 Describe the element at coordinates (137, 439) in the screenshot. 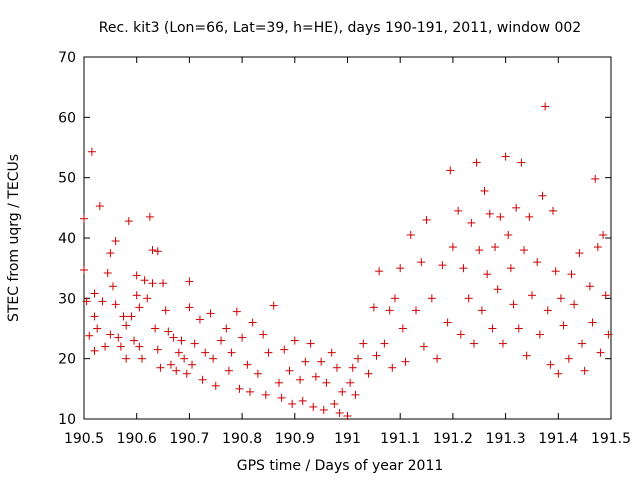

I see `x-tick-label: 190.6` at that location.